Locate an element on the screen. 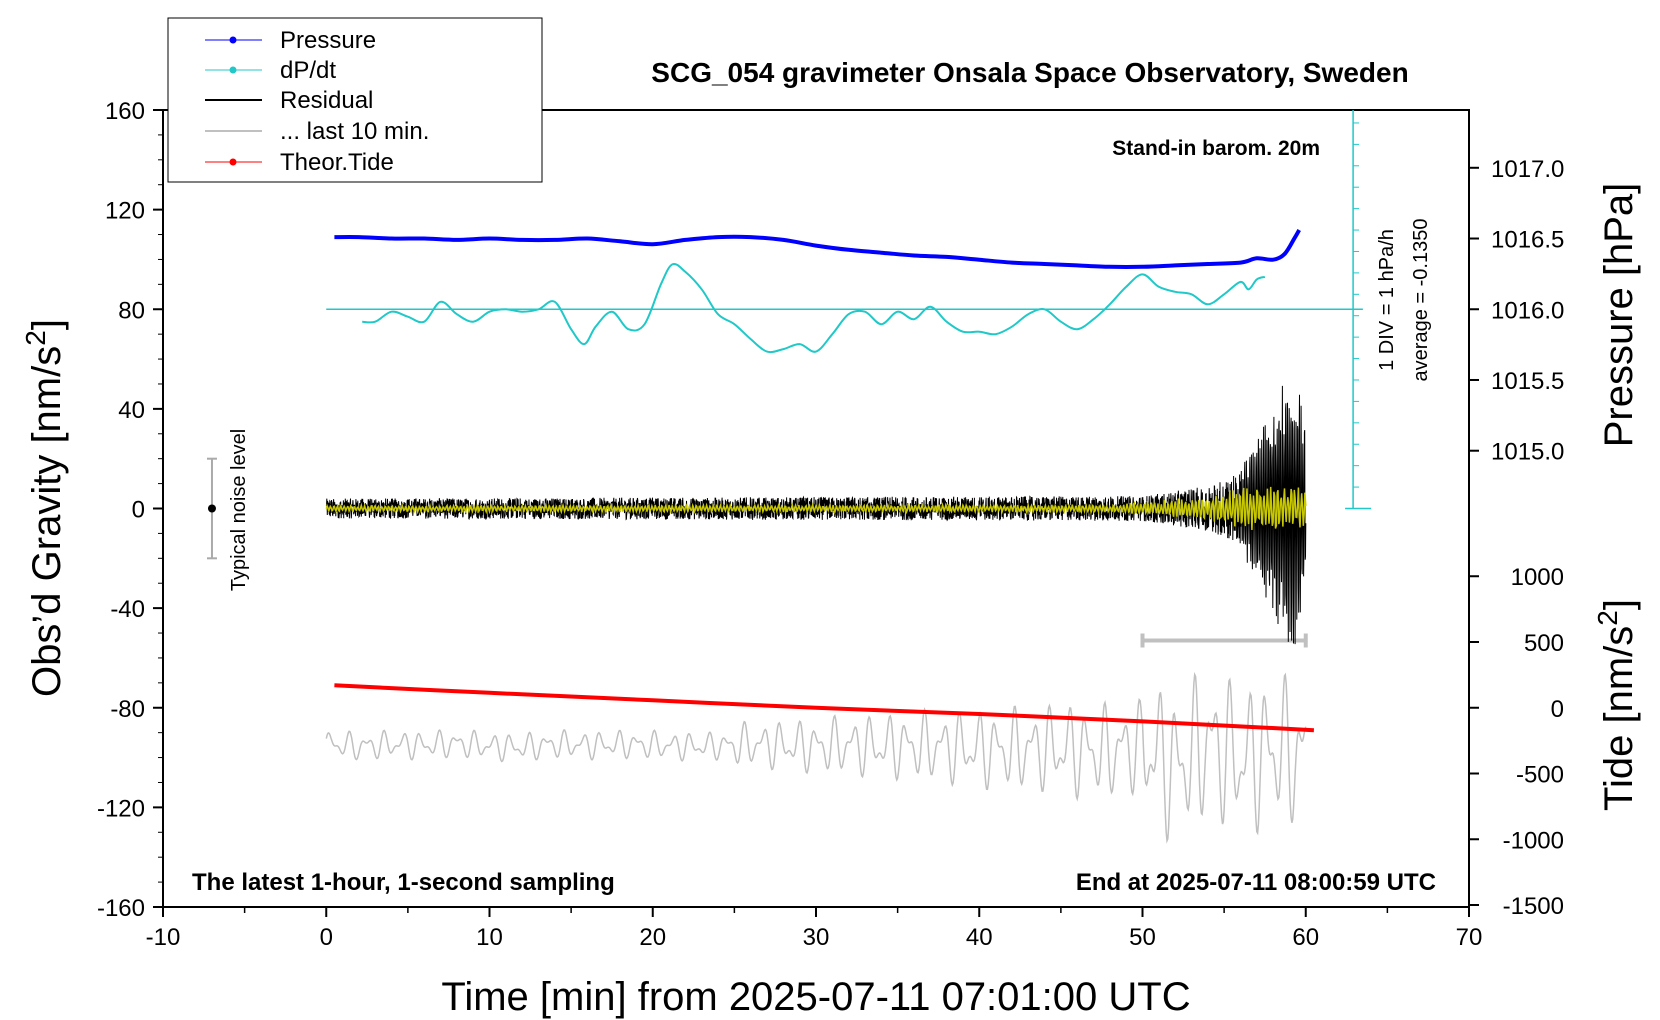 This screenshot has width=1660, height=1020. legend-pressure-dot is located at coordinates (233, 40).